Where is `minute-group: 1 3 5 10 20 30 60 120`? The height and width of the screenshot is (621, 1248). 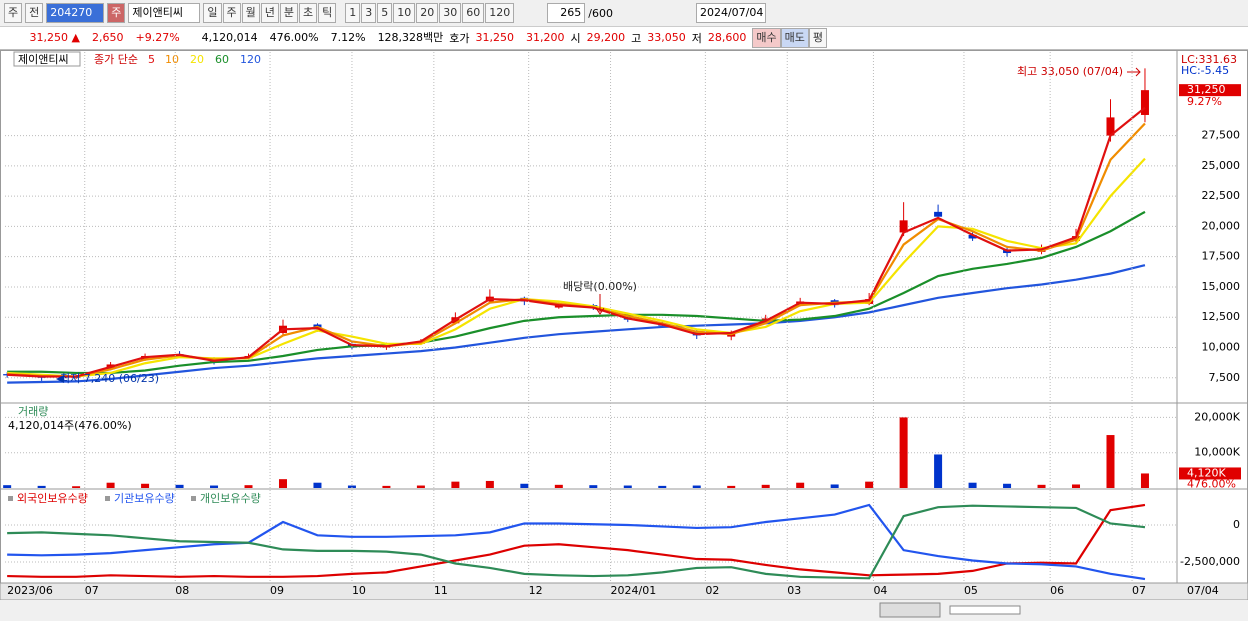
minute-group: 1 3 5 10 20 30 60 120 is located at coordinates (430, 13).